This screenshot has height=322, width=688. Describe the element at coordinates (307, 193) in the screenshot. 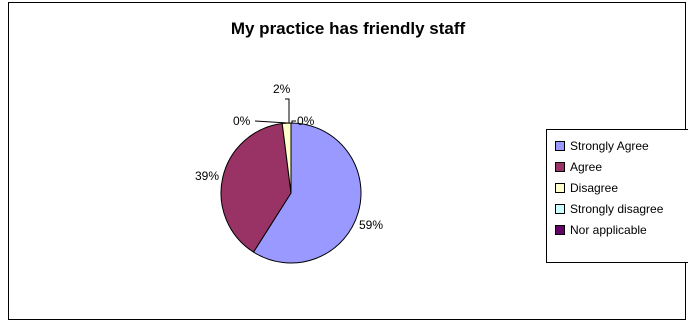

I see `pie-slice-strongly-agree` at that location.